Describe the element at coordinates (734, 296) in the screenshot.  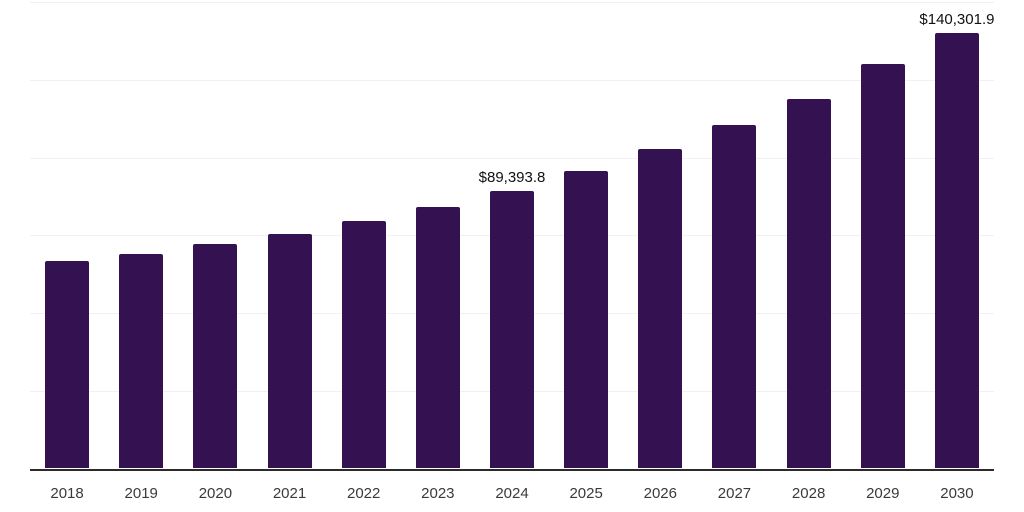
I see `bar-2027` at that location.